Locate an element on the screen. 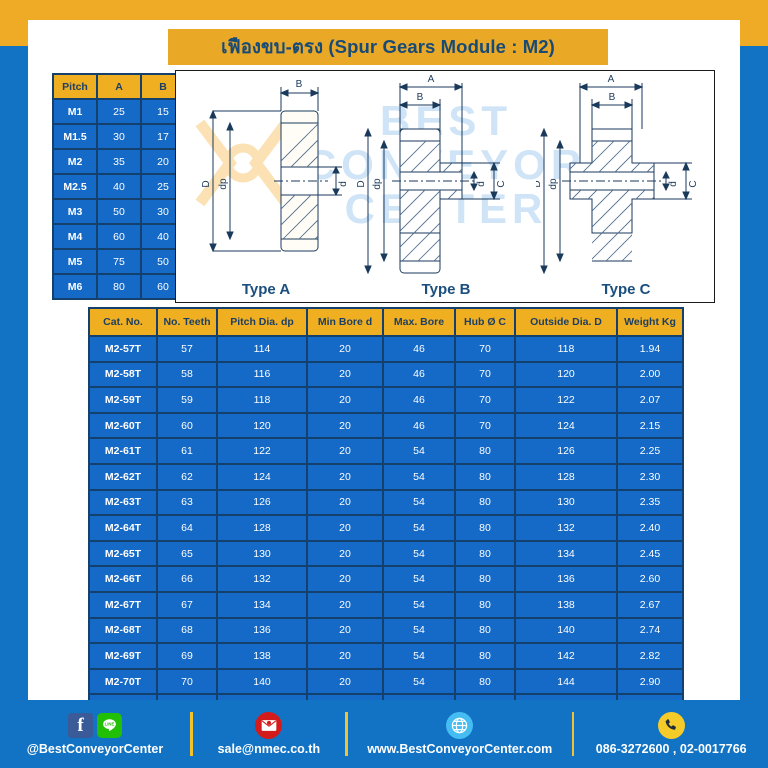 This screenshot has height=768, width=768. pitch-table-row: M4 60 40 is located at coordinates (119, 236).